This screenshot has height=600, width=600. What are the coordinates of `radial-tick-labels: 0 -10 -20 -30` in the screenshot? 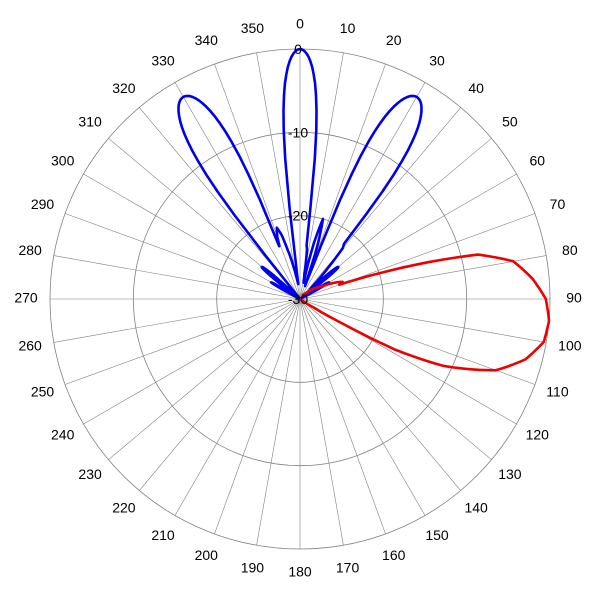 It's located at (298, 174).